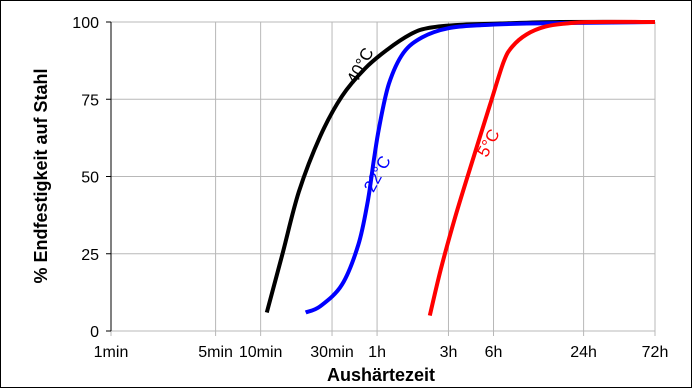 Image resolution: width=692 pixels, height=389 pixels. I want to click on x-tick-label: 30min, so click(332, 352).